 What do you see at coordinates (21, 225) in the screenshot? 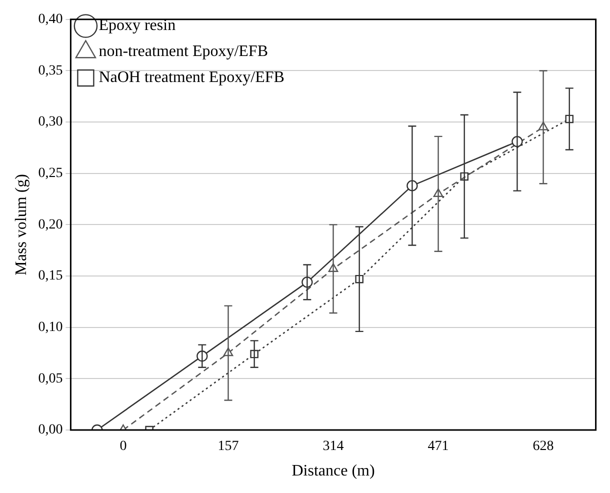
I see `y-axis-title: Mass volum (g)` at bounding box center [21, 225].